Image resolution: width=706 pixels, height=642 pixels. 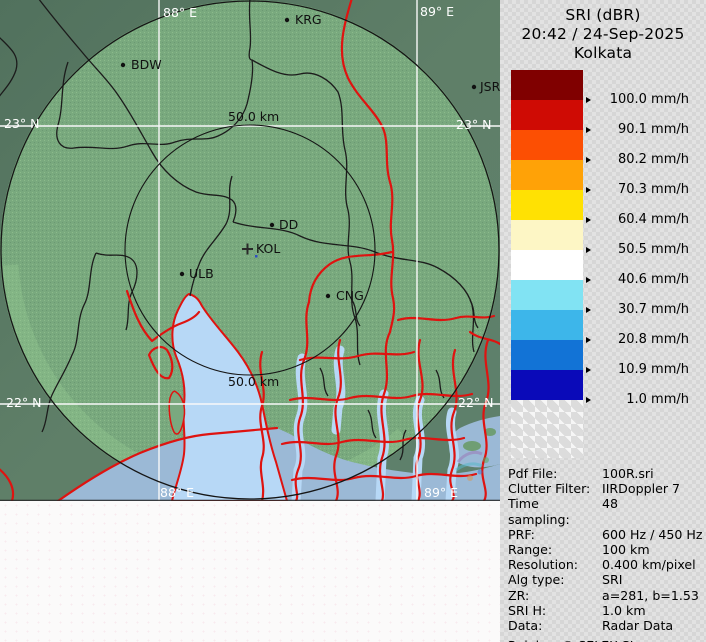 What do you see at coordinates (638, 626) in the screenshot?
I see `meta-value: Radar Data` at bounding box center [638, 626].